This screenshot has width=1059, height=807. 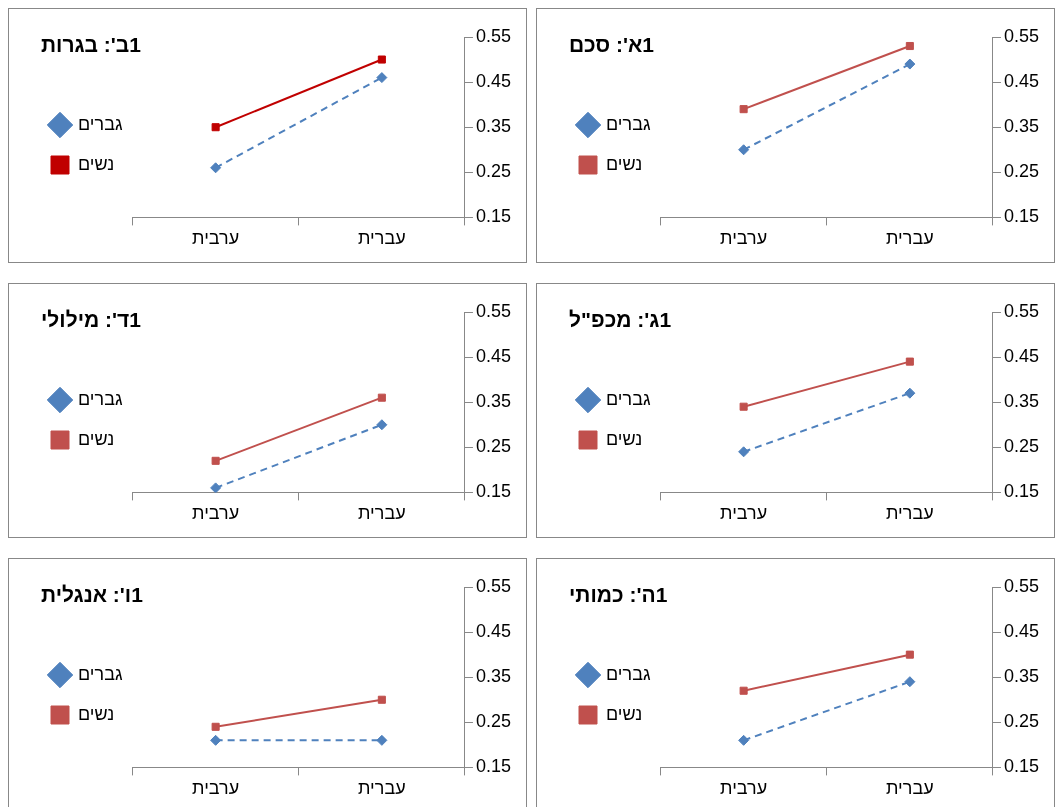 I want to click on chart-title: 1ב': בגרות, so click(x=91, y=45).